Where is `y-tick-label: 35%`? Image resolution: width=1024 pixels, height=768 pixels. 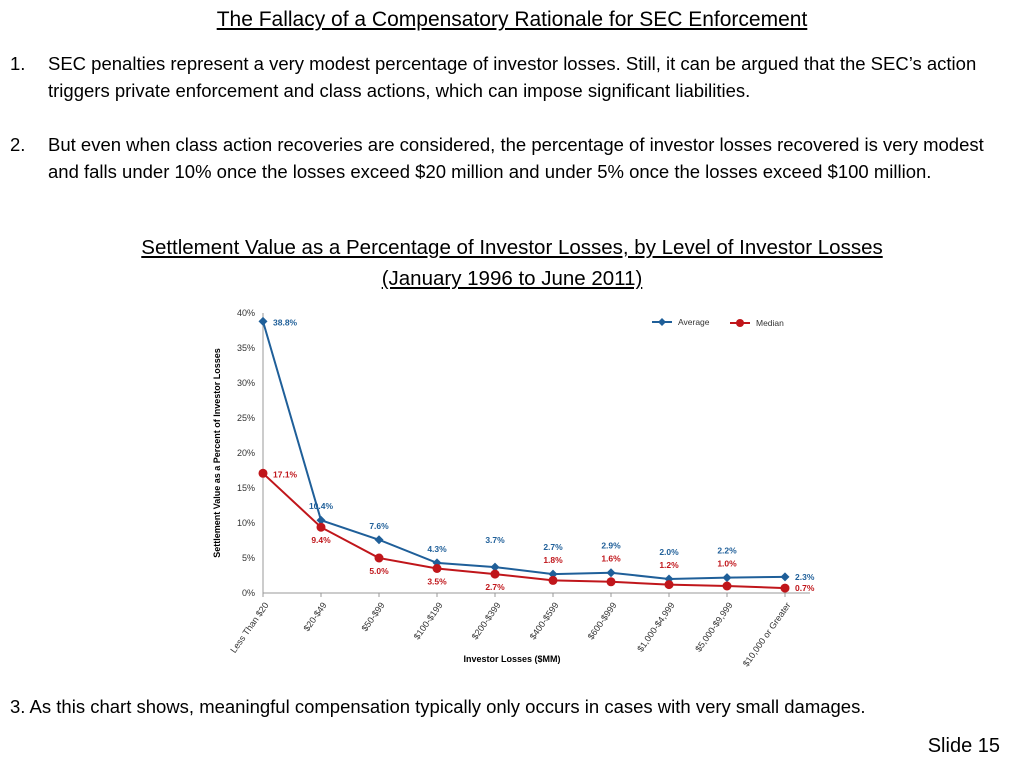 y-tick-label: 35% is located at coordinates (246, 348).